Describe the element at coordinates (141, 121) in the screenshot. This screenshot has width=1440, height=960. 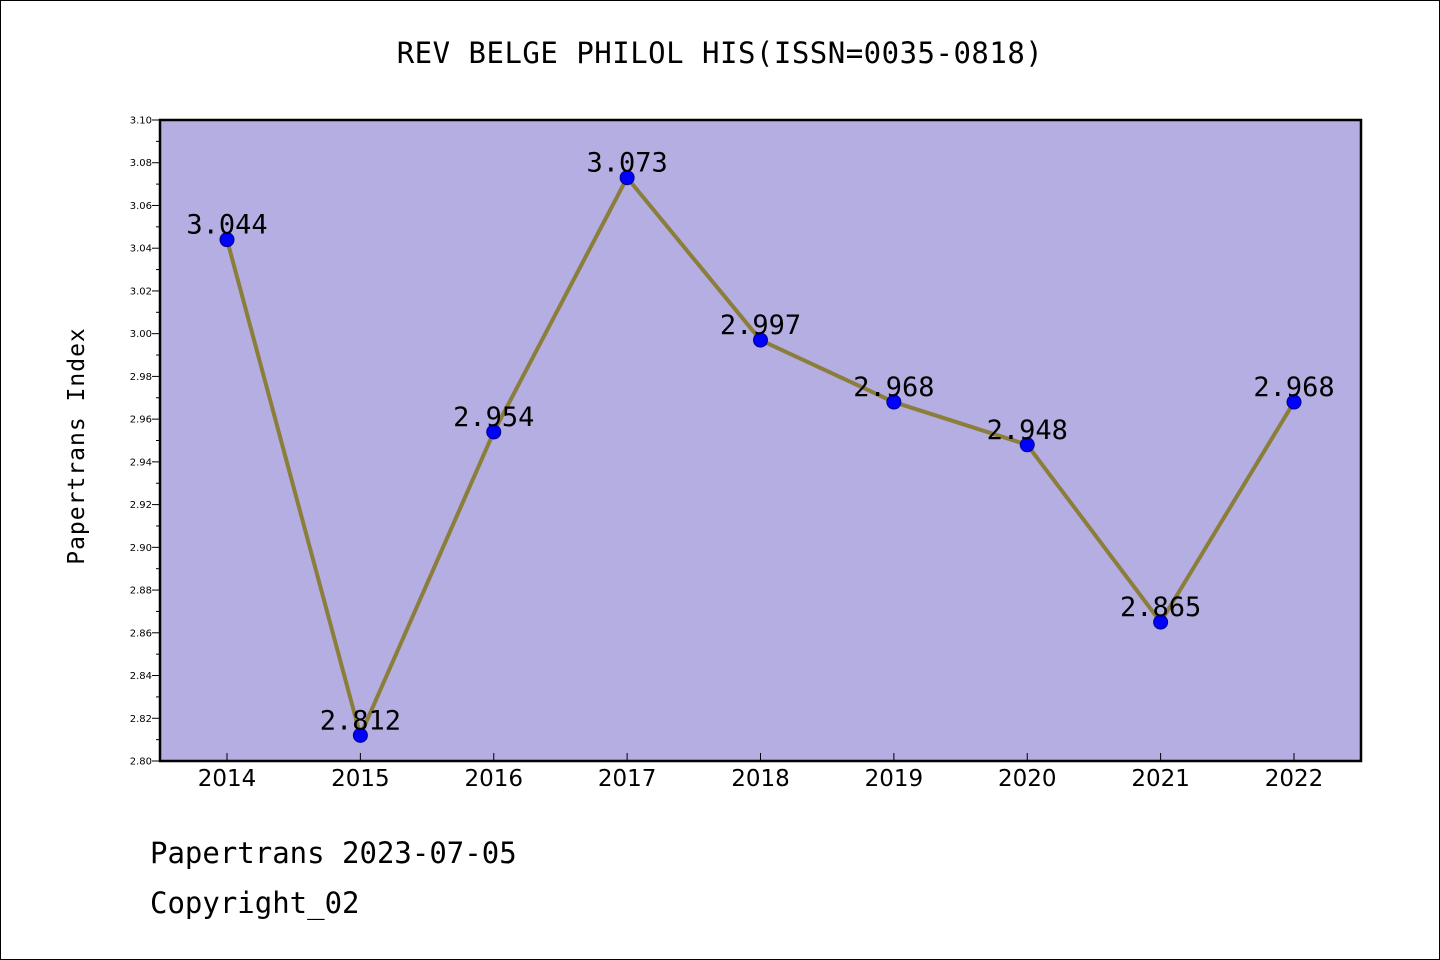
I see `y-tick-label: 3.10` at that location.